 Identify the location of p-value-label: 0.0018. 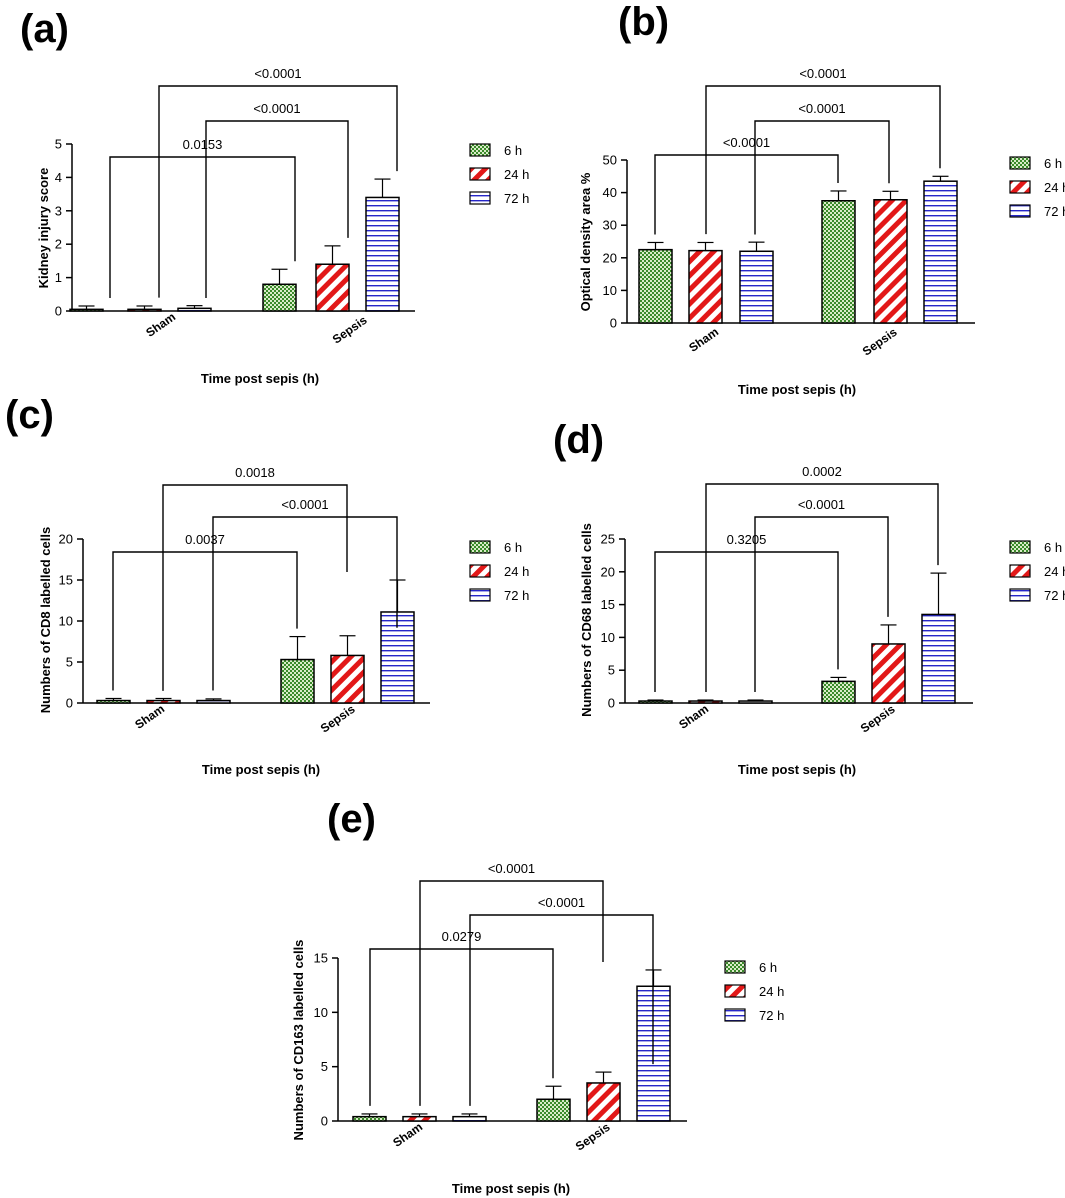
(255, 472).